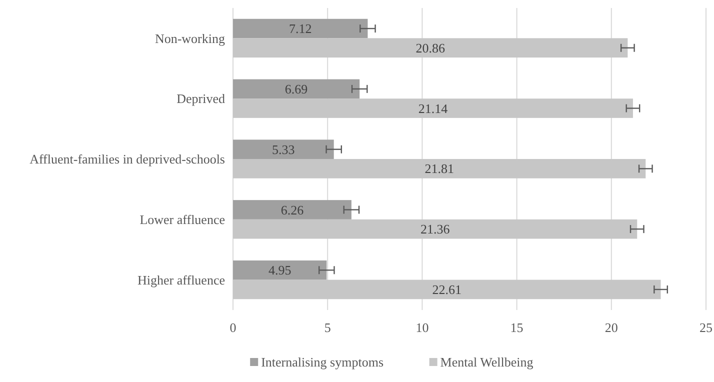 Image resolution: width=714 pixels, height=382 pixels. I want to click on data-label: 21.36, so click(435, 229).